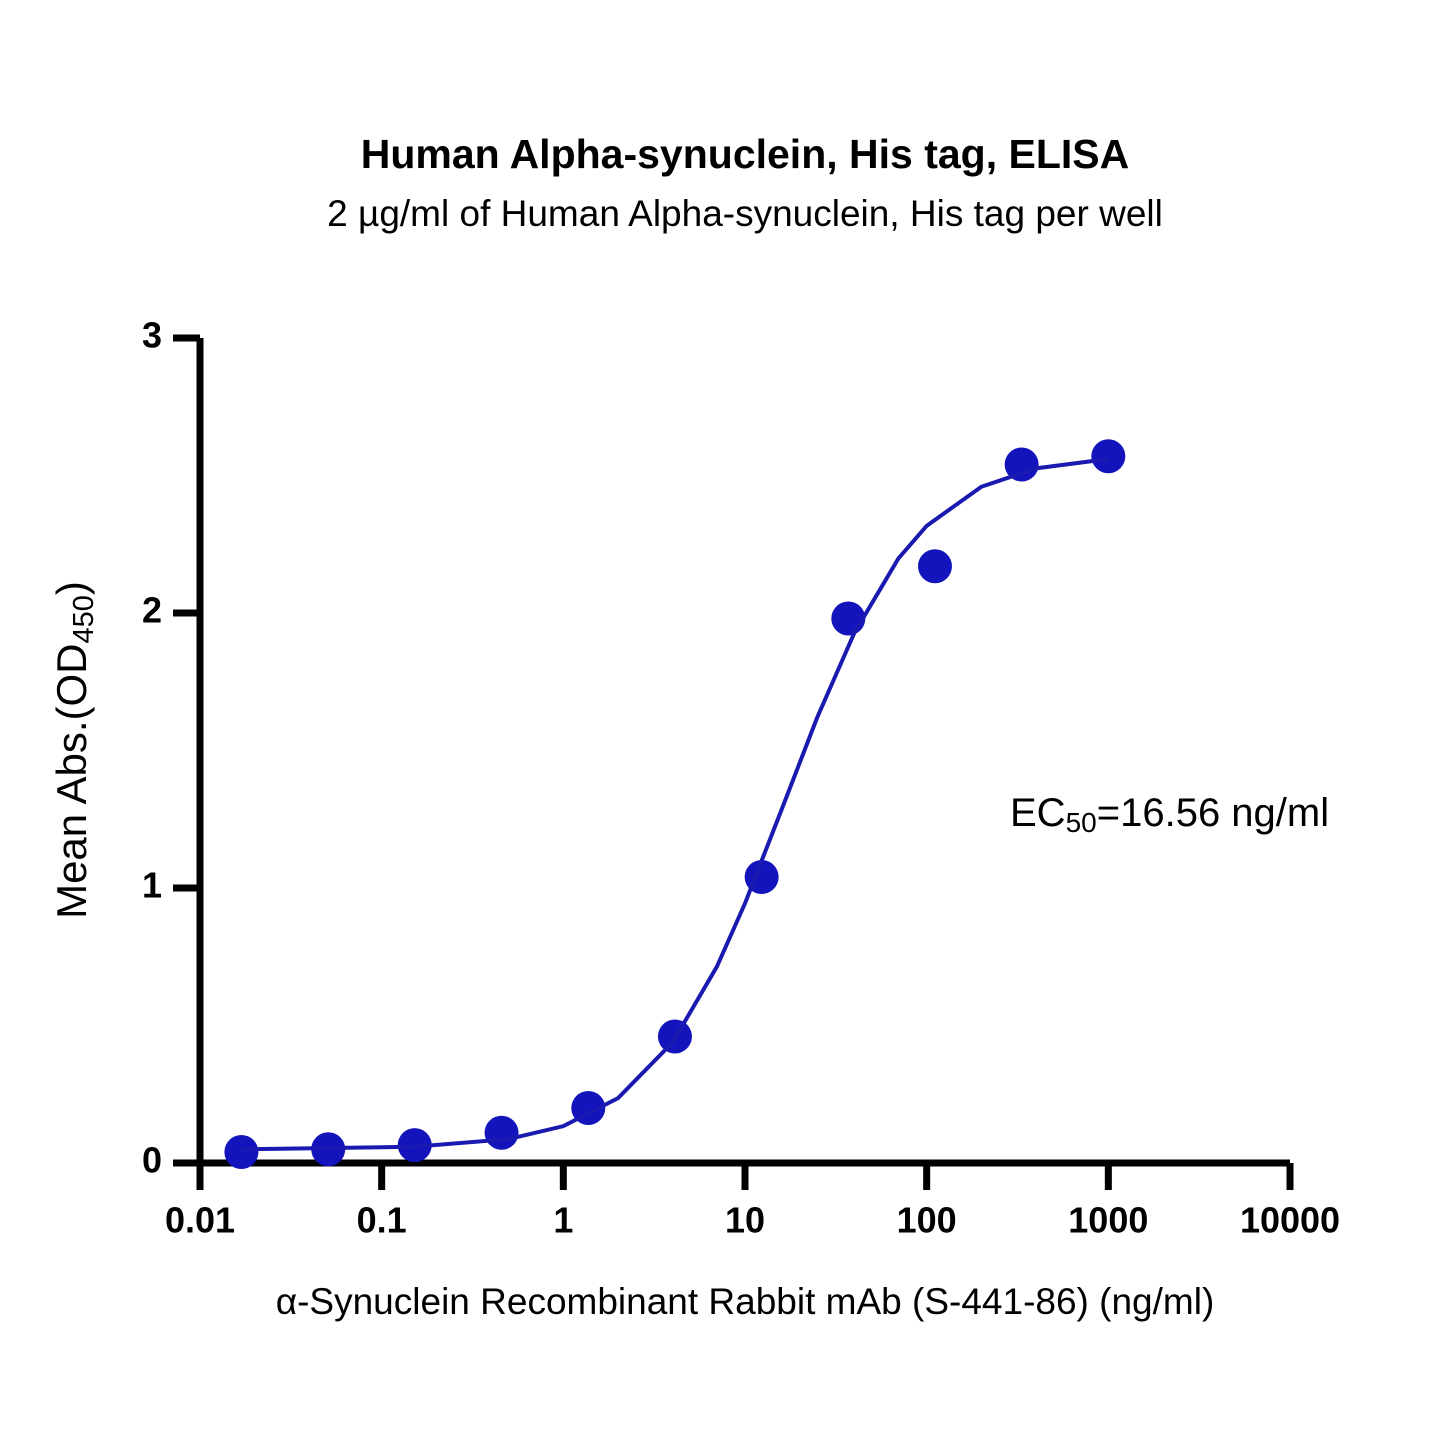 This screenshot has width=1445, height=1445. What do you see at coordinates (1290, 1220) in the screenshot?
I see `x-tick-label: 10000` at bounding box center [1290, 1220].